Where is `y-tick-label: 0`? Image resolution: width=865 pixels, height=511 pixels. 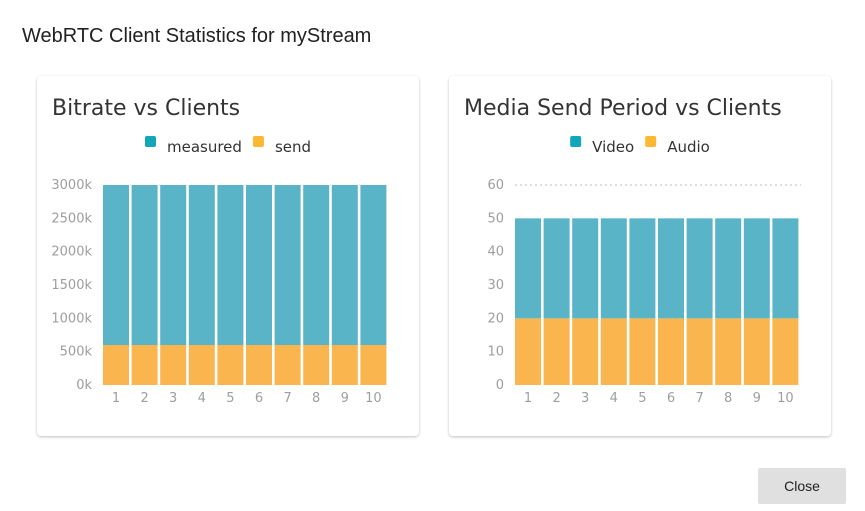 y-tick-label: 0 is located at coordinates (500, 385).